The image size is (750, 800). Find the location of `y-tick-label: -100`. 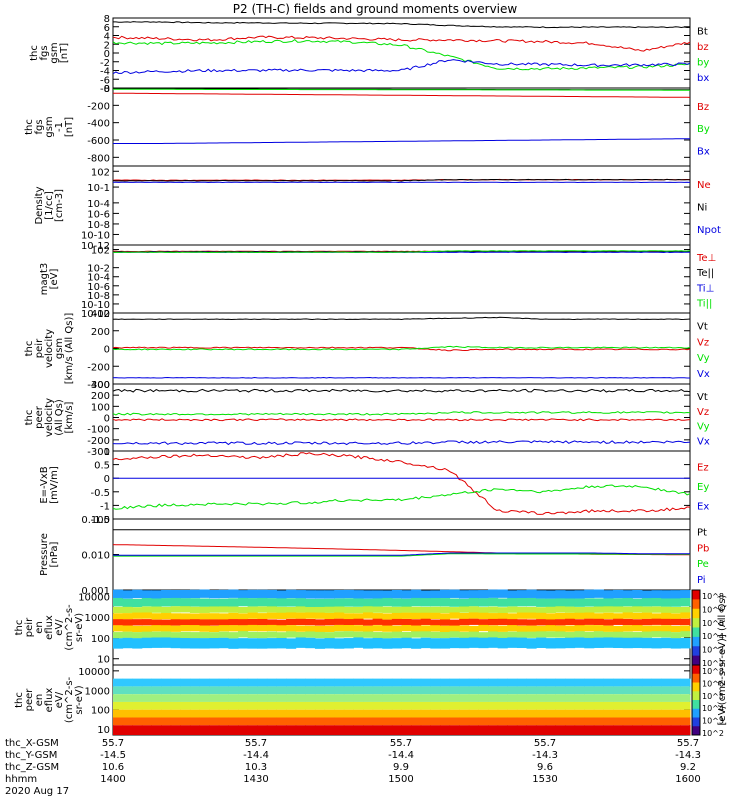

y-tick-label: -100 is located at coordinates (98, 430).